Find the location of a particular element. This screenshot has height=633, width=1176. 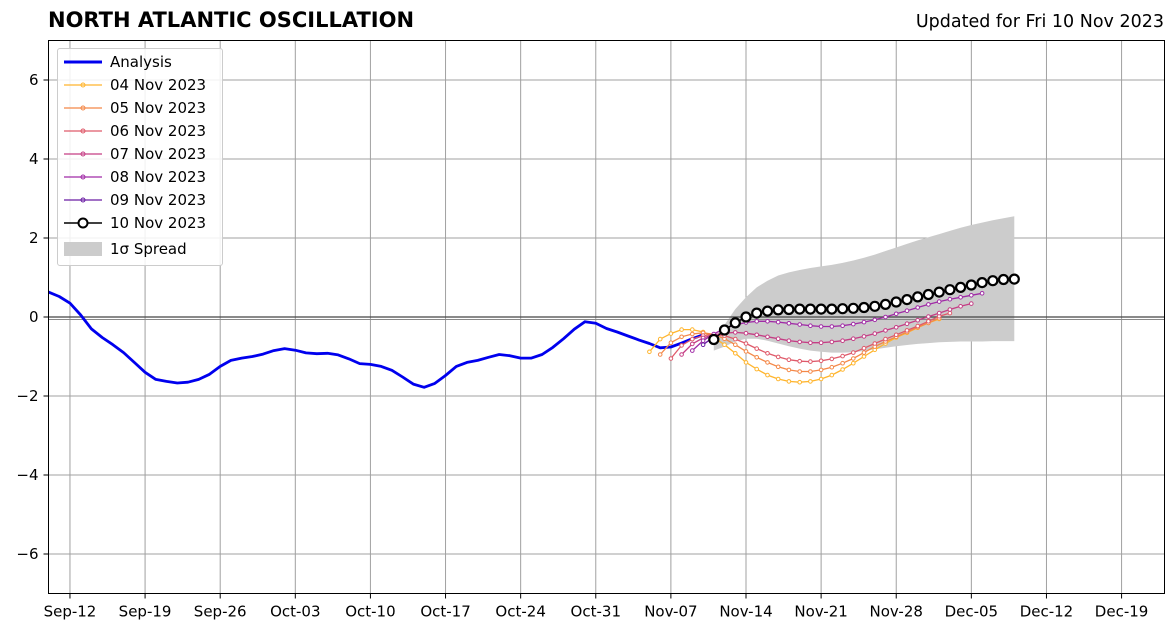

legend-label: Analysis is located at coordinates (141, 62).